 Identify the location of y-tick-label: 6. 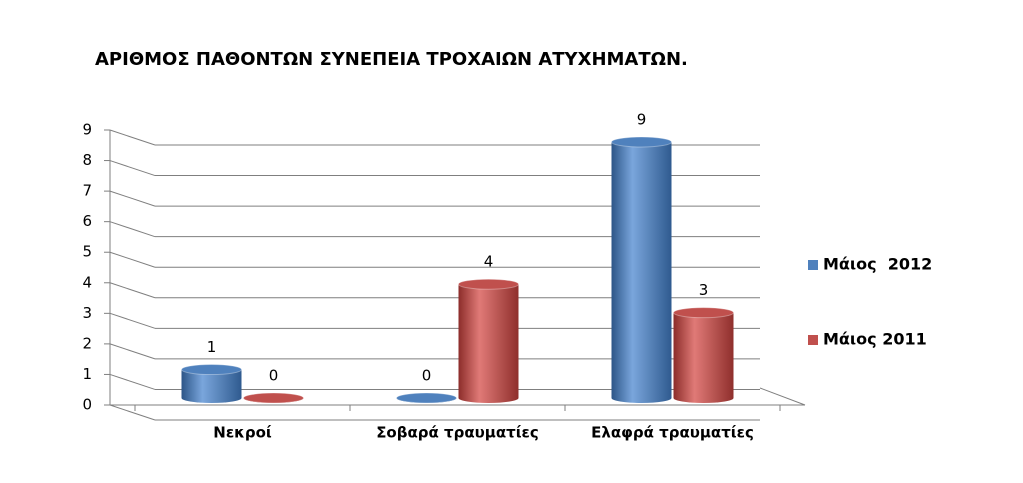
(87, 221).